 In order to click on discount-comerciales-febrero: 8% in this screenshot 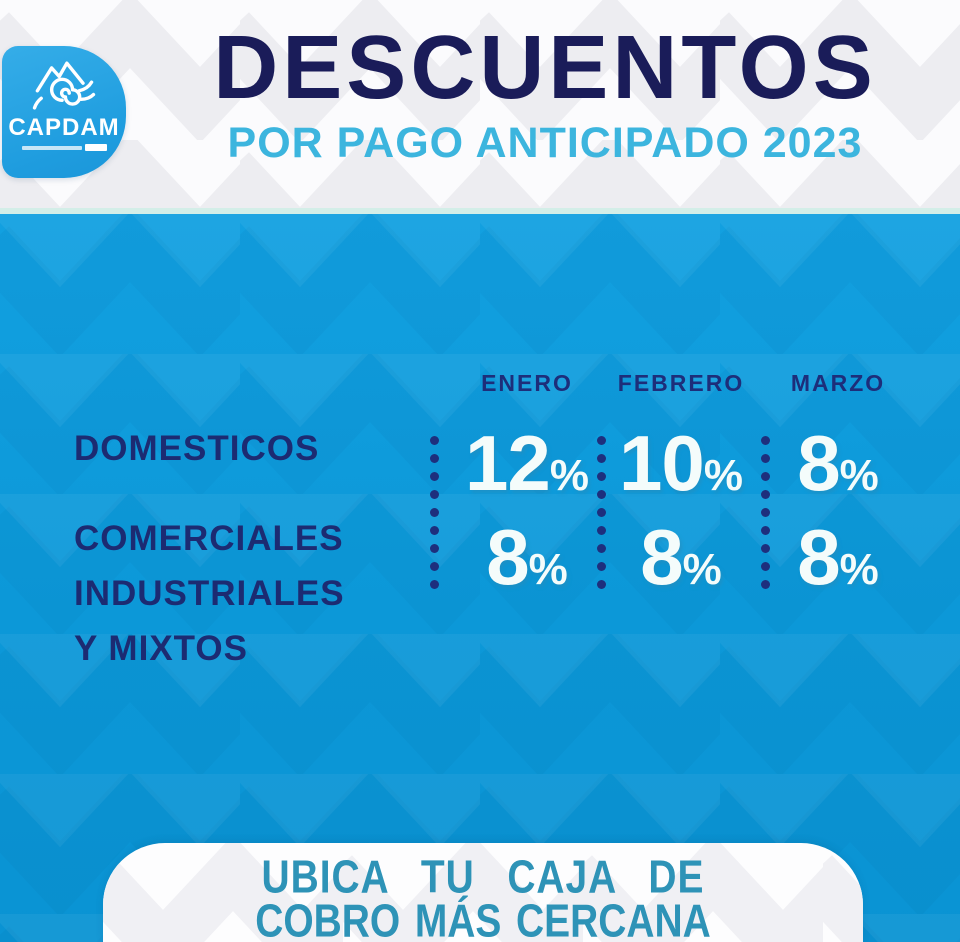, I will do `click(681, 557)`.